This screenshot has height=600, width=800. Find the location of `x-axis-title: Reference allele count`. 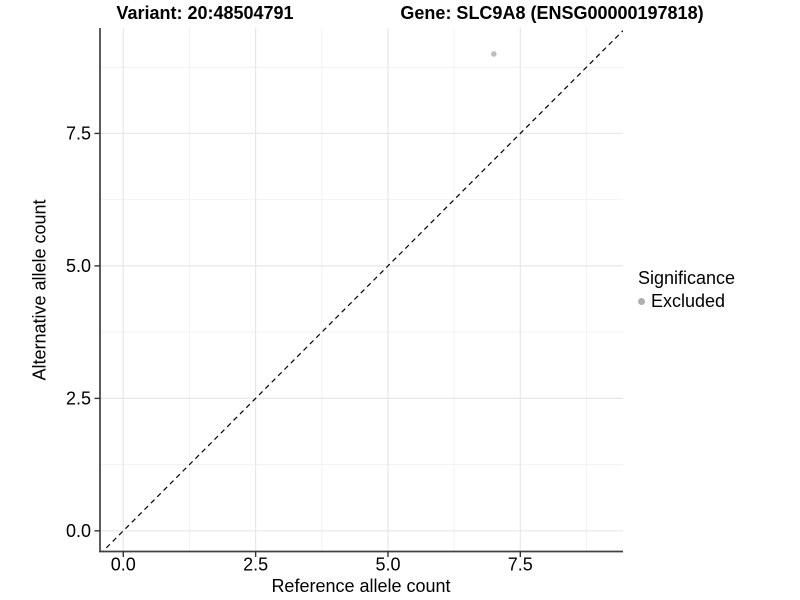

x-axis-title: Reference allele count is located at coordinates (361, 586).